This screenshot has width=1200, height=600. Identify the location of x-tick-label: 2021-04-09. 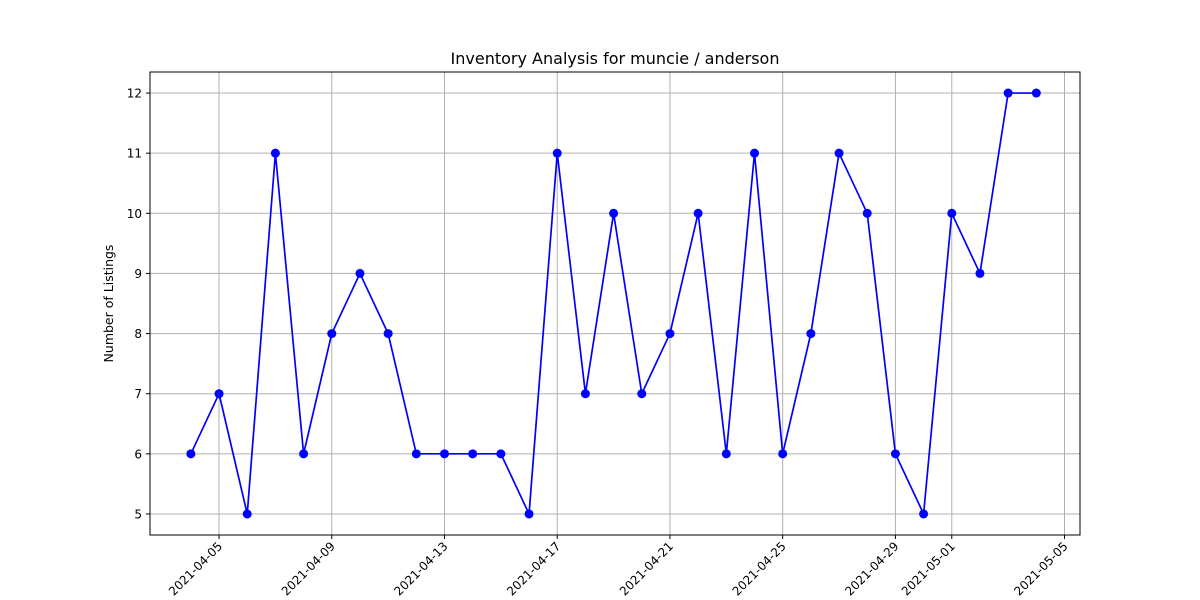
(308, 568).